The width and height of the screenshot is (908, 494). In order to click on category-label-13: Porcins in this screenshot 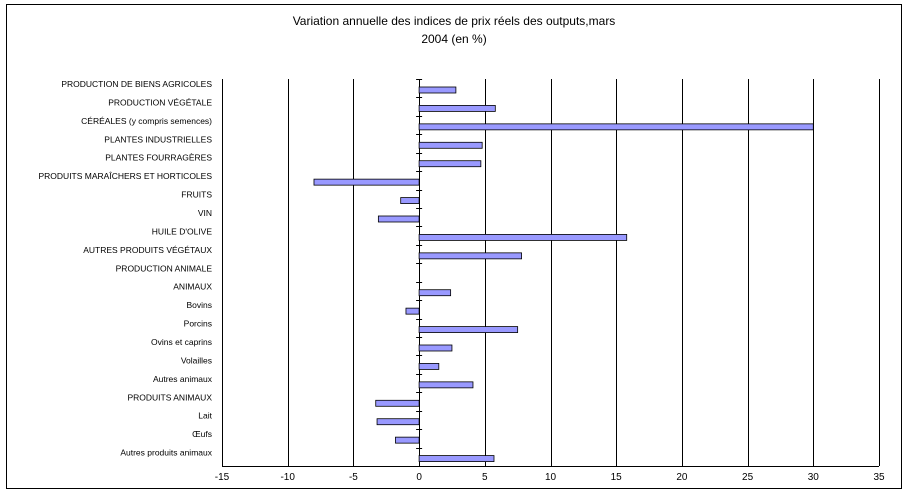, I will do `click(198, 324)`.